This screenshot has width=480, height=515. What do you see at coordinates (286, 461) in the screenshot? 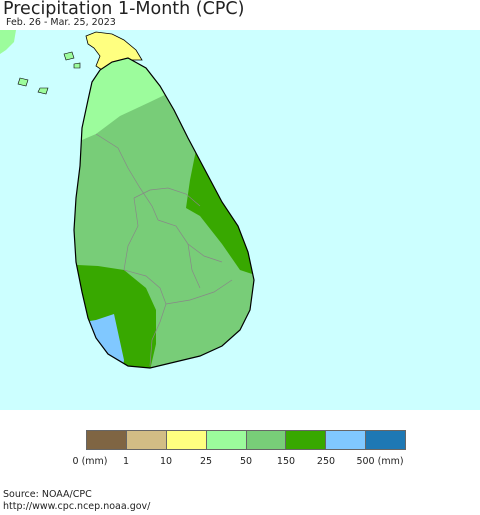
I see `legend-label: 150` at bounding box center [286, 461].